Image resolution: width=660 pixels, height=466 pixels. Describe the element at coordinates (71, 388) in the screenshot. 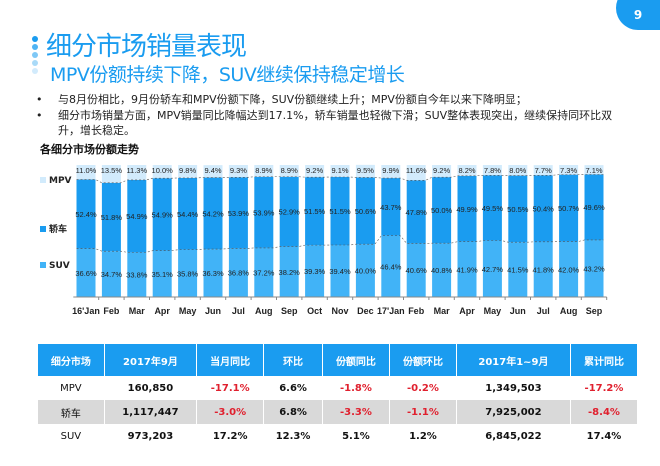

I see `table-cell: MPV` at that location.